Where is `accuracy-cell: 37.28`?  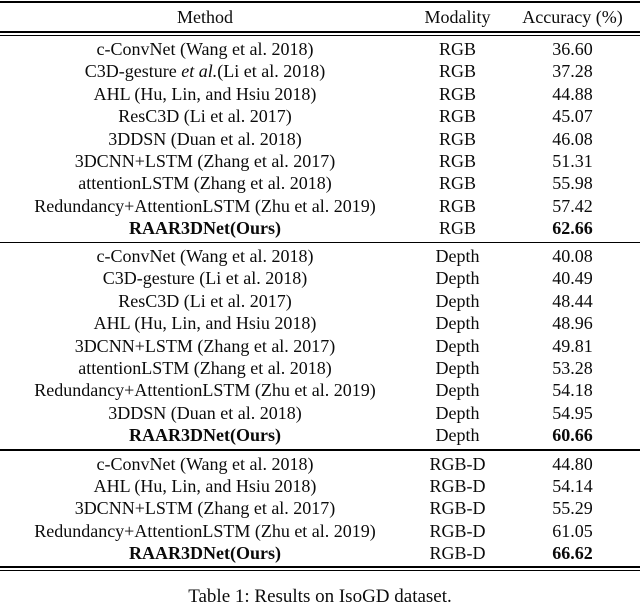
accuracy-cell: 37.28 is located at coordinates (572, 71).